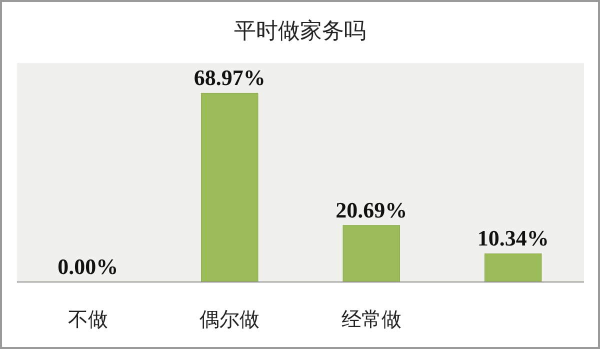 The image size is (600, 349). I want to click on x-tick-label: 不做, so click(88, 319).